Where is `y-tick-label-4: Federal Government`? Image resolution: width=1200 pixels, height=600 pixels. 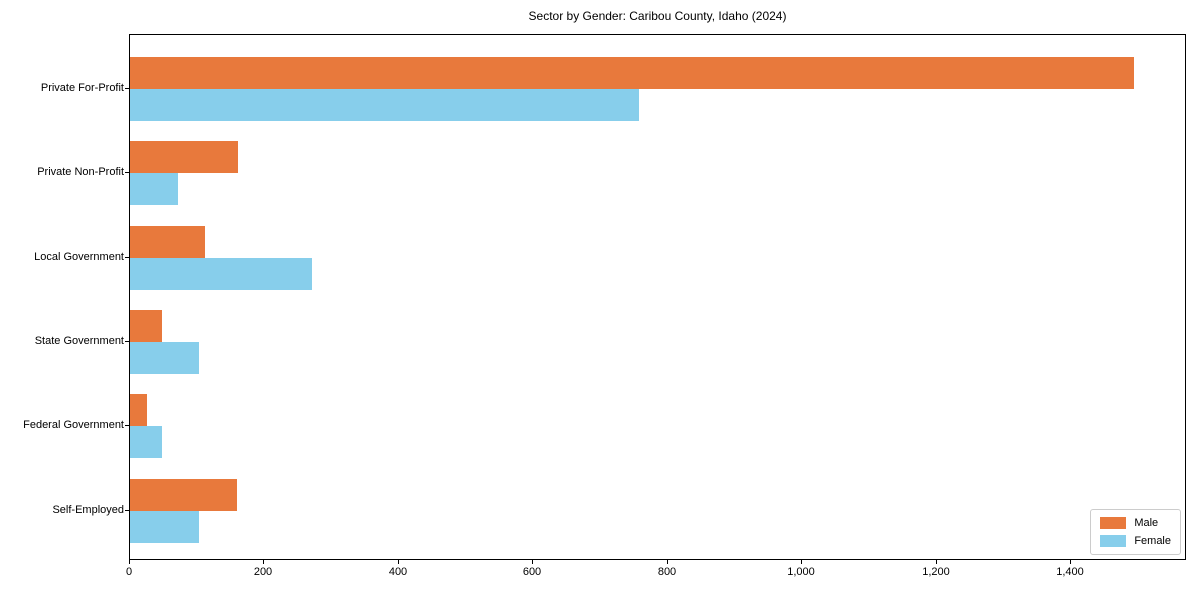
y-tick-label-4: Federal Government is located at coordinates (73, 425).